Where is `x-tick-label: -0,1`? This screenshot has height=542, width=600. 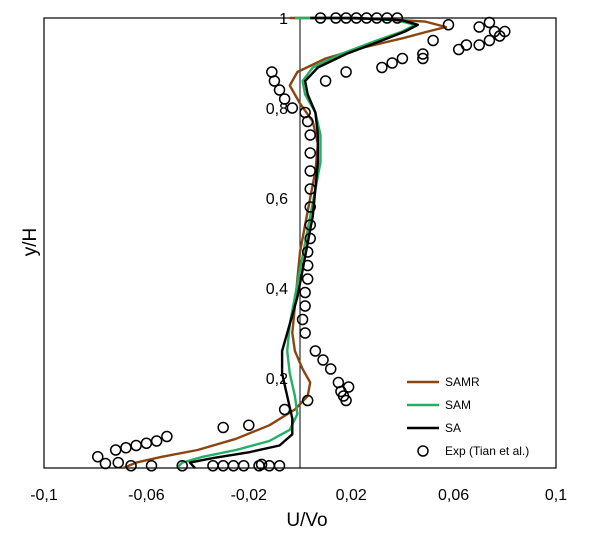
x-tick-label: -0,1 is located at coordinates (44, 495).